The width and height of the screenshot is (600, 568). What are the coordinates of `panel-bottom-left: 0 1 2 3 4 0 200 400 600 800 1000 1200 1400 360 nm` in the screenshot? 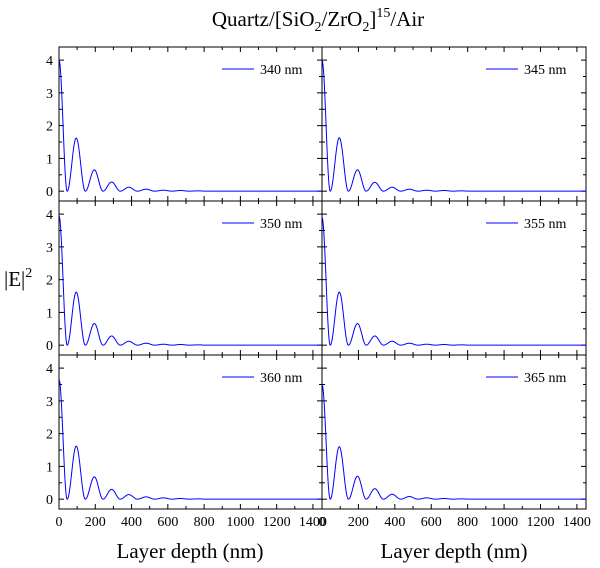 It's located at (186, 442).